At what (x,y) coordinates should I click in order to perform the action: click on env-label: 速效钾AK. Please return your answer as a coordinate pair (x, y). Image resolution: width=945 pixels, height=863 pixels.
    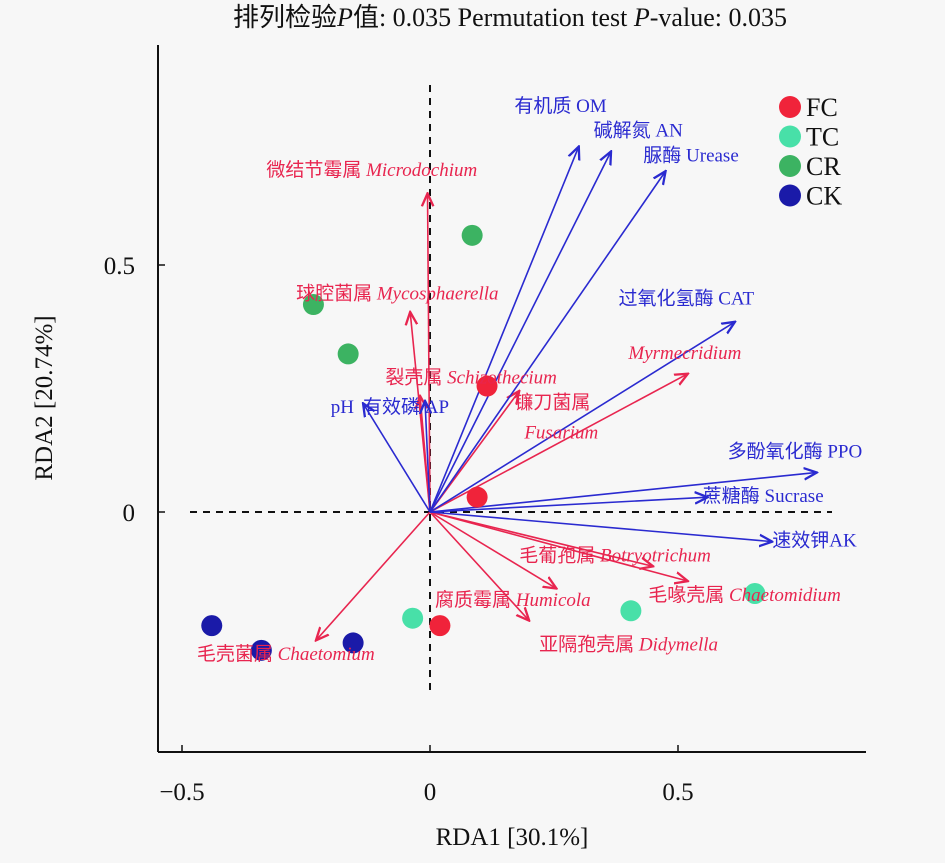
    Looking at the image, I should click on (814, 541).